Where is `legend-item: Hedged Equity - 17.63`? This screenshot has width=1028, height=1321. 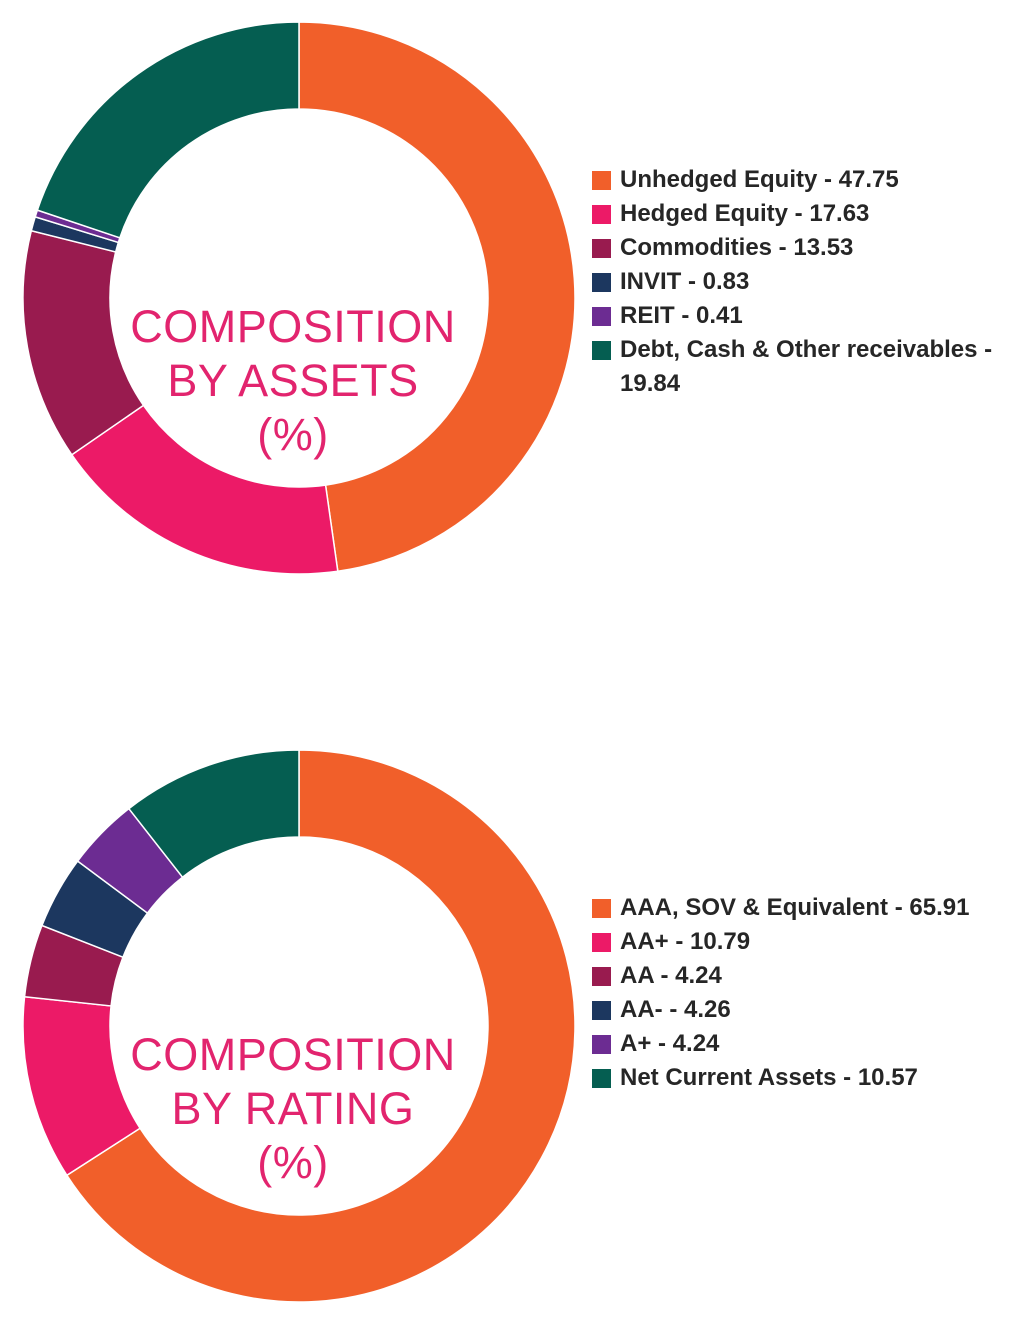 legend-item: Hedged Equity - 17.63 is located at coordinates (807, 214).